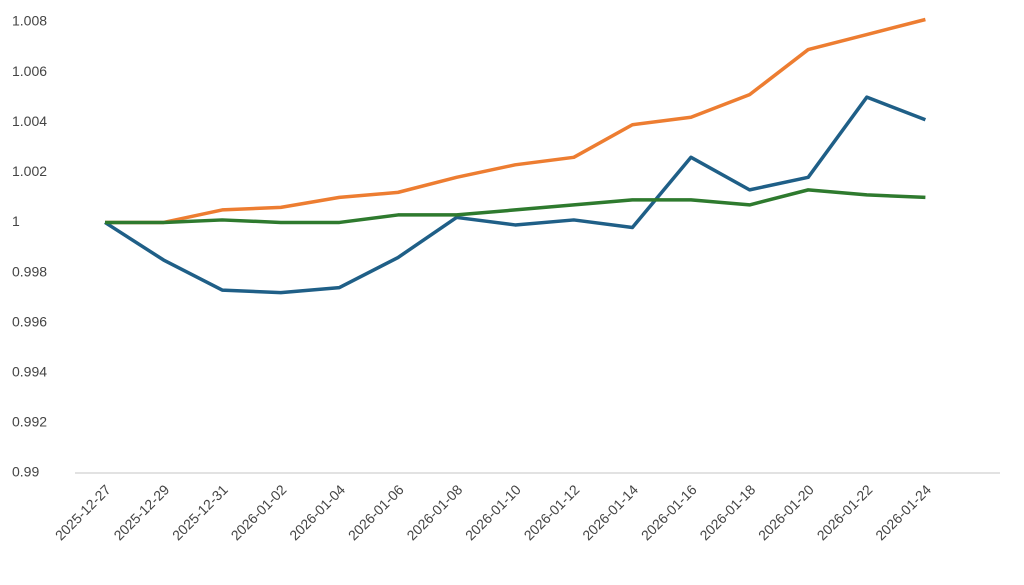 The height and width of the screenshot is (585, 1024). Describe the element at coordinates (434, 512) in the screenshot. I see `x-tick-label: 2026-01-08` at that location.